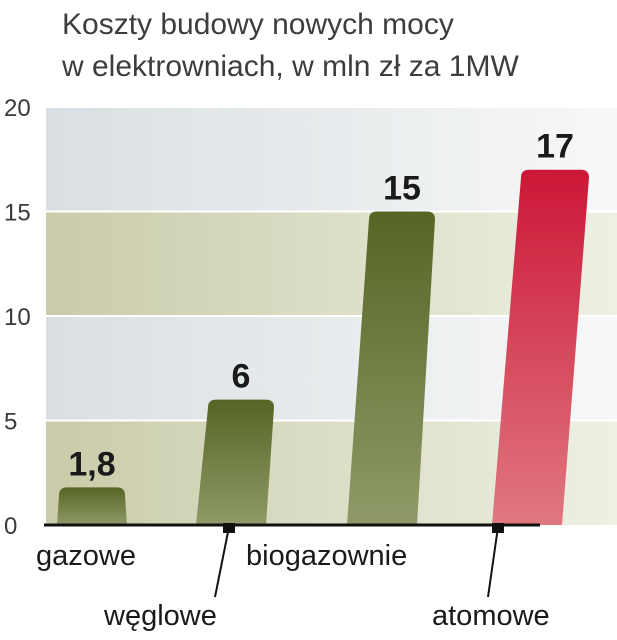 This screenshot has height=640, width=617. Describe the element at coordinates (10, 422) in the screenshot. I see `y-tick-label: 5` at that location.